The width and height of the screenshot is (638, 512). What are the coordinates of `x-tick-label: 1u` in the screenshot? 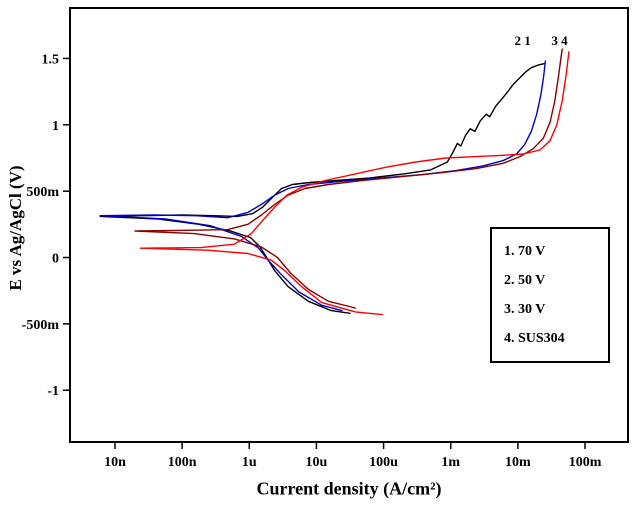 It's located at (249, 462).